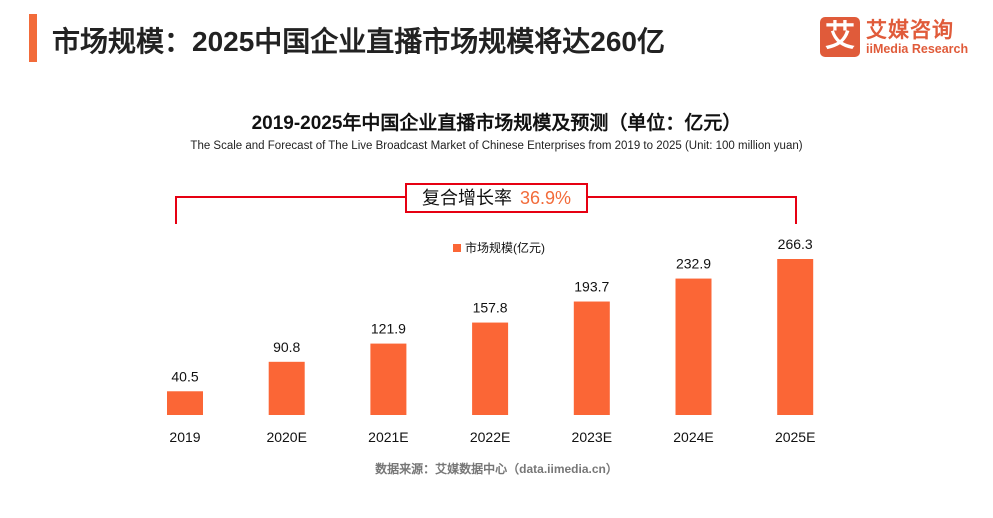 This screenshot has width=993, height=518. What do you see at coordinates (388, 329) in the screenshot?
I see `data-label: 121.9` at bounding box center [388, 329].